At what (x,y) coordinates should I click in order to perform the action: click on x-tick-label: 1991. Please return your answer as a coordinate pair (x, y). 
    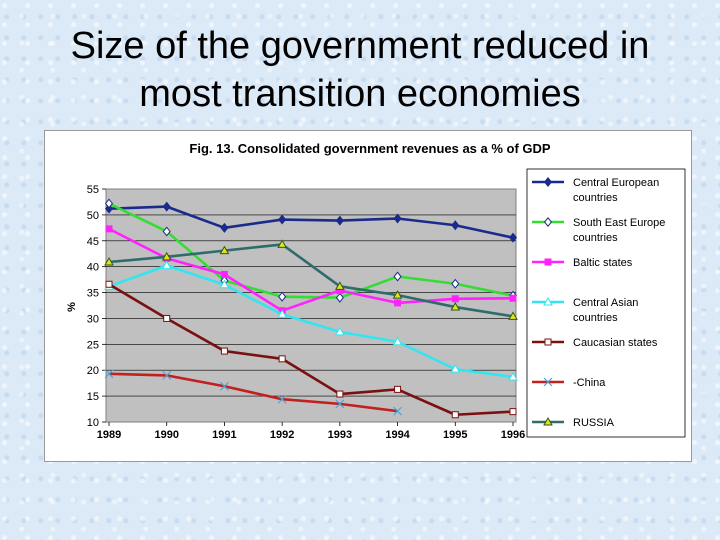
    Looking at the image, I should click on (224, 435).